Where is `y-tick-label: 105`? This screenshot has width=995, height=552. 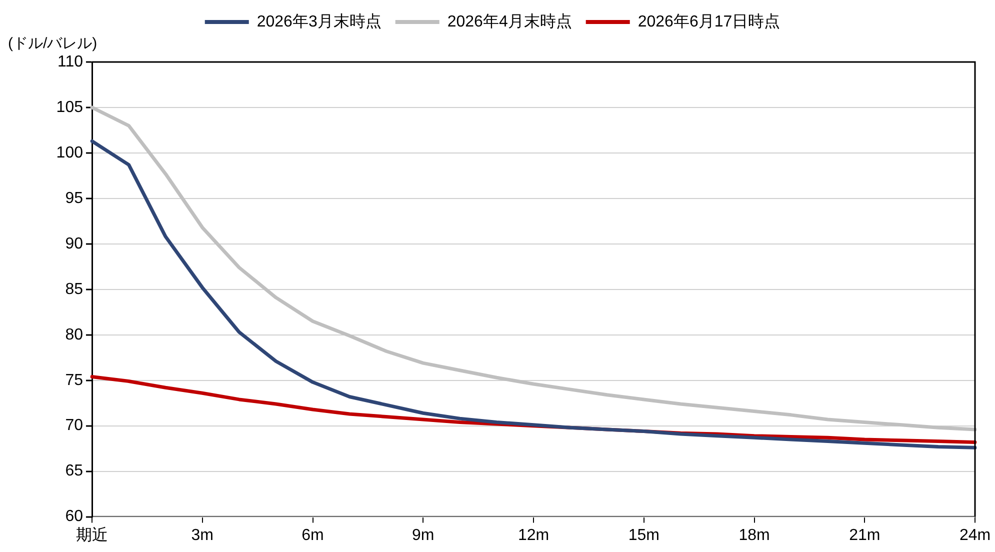 y-tick-label: 105 is located at coordinates (70, 107).